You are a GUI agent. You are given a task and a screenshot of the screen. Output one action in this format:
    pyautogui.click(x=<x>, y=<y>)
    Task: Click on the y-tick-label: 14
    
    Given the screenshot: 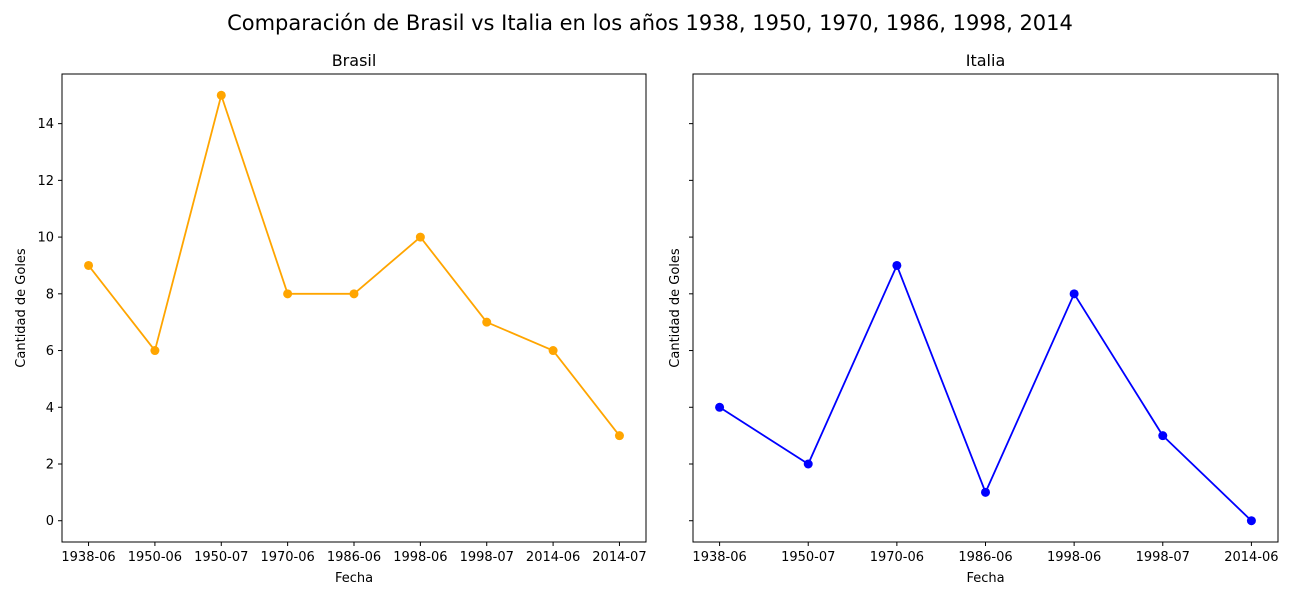 What is the action you would take?
    pyautogui.click(x=45, y=124)
    